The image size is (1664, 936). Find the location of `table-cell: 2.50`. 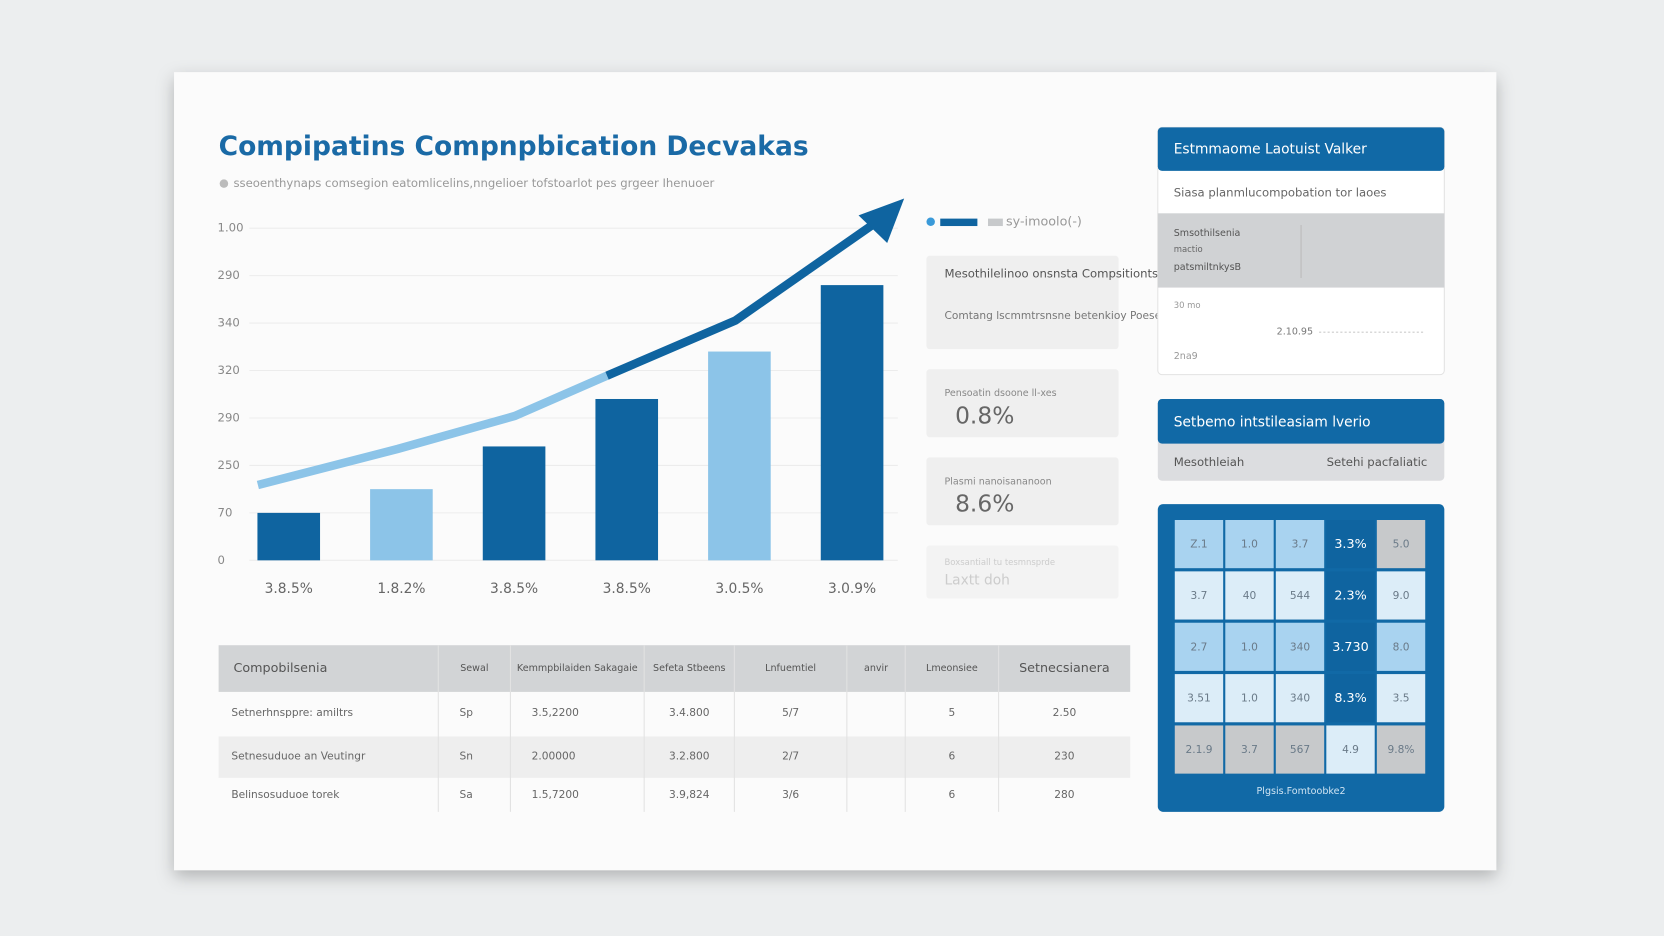

table-cell: 2.50 is located at coordinates (1065, 712).